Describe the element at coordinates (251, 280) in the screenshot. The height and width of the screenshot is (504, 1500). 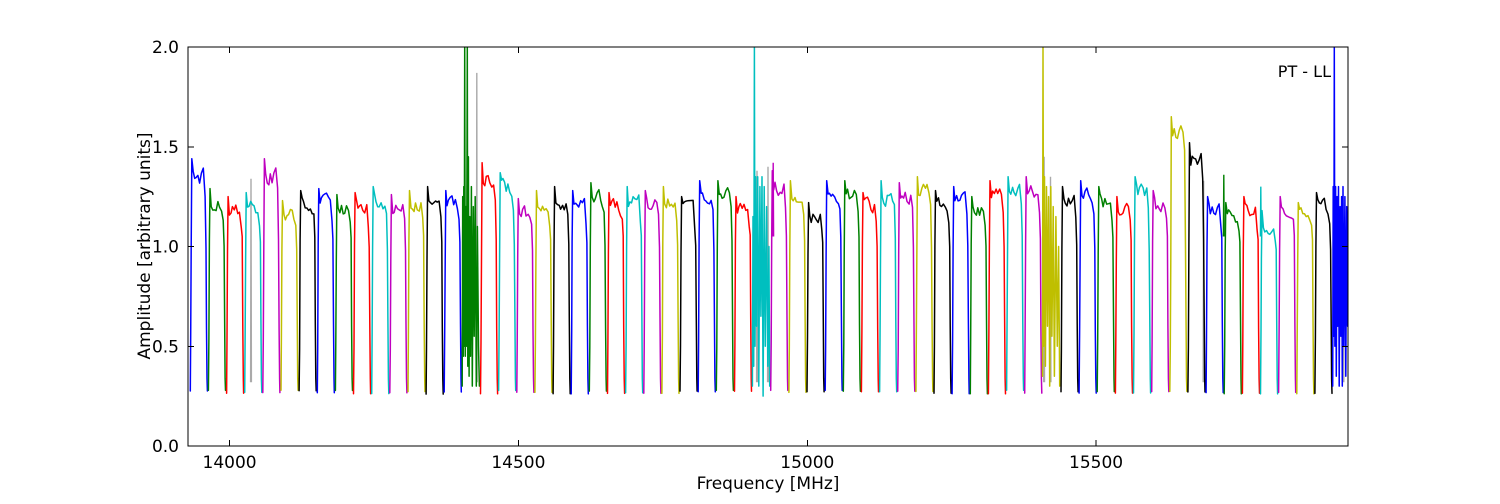
I see `flagged-channel-spike` at that location.